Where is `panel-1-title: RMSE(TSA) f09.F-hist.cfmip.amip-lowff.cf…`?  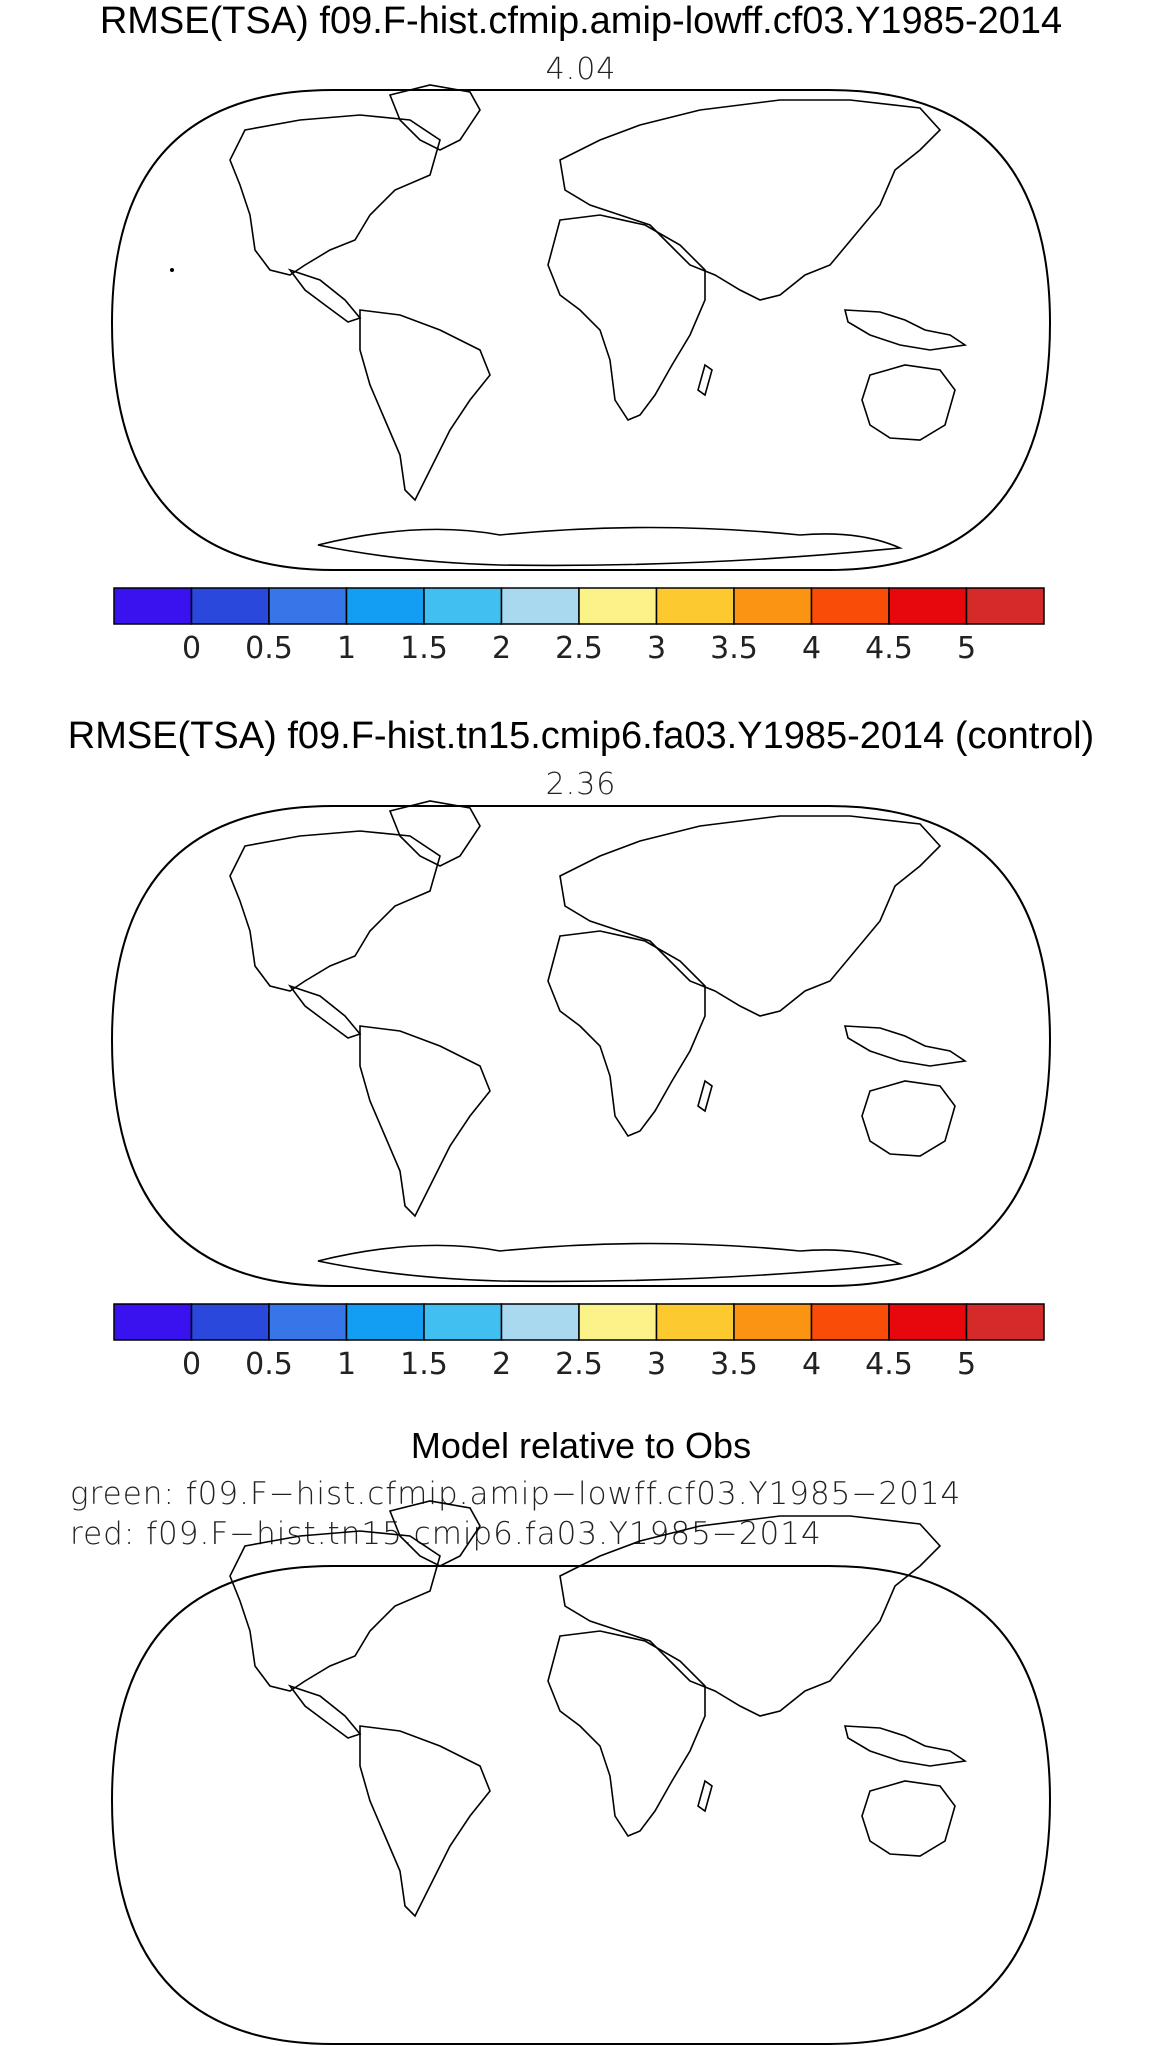 panel-1-title: RMSE(TSA) f09.F-hist.cfmip.amip-lowff.cf… is located at coordinates (581, 21).